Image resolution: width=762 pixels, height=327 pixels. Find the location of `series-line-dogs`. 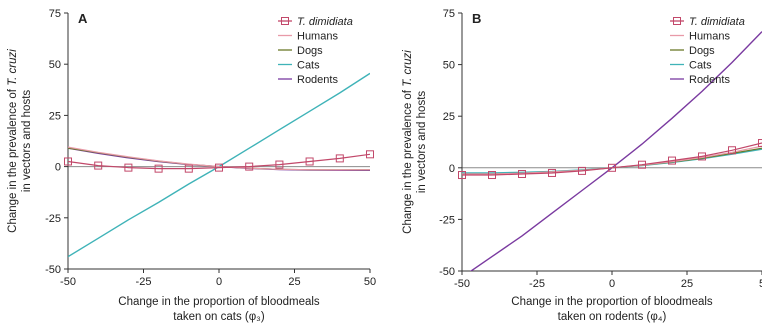

series-line-dogs is located at coordinates (612, 161).